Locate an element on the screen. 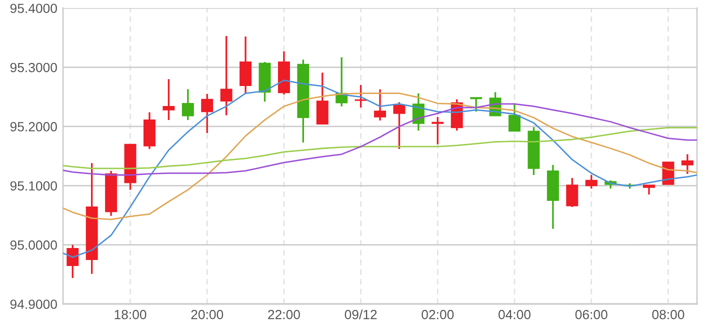 Image resolution: width=705 pixels, height=325 pixels. x-tick-label: 20:00 is located at coordinates (207, 315).